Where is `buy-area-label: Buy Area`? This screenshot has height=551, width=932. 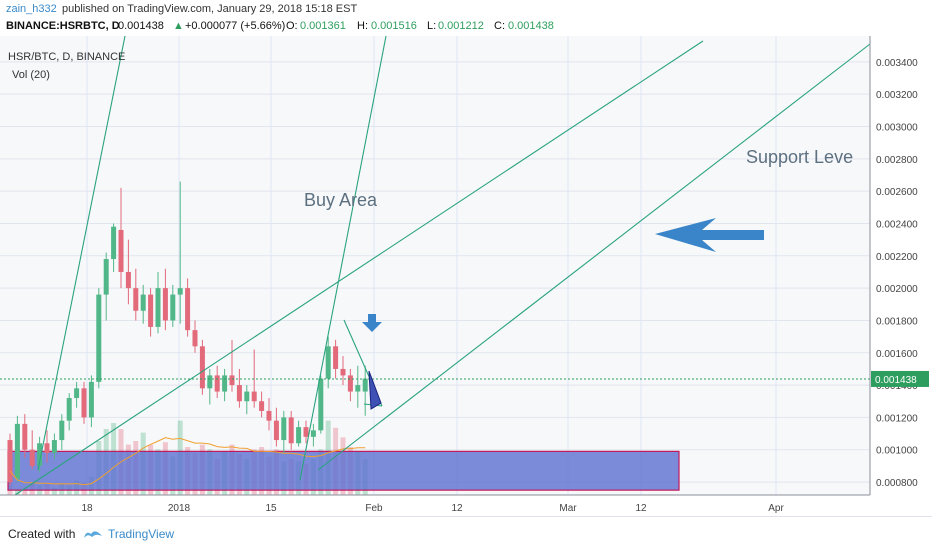 buy-area-label: Buy Area is located at coordinates (341, 200).